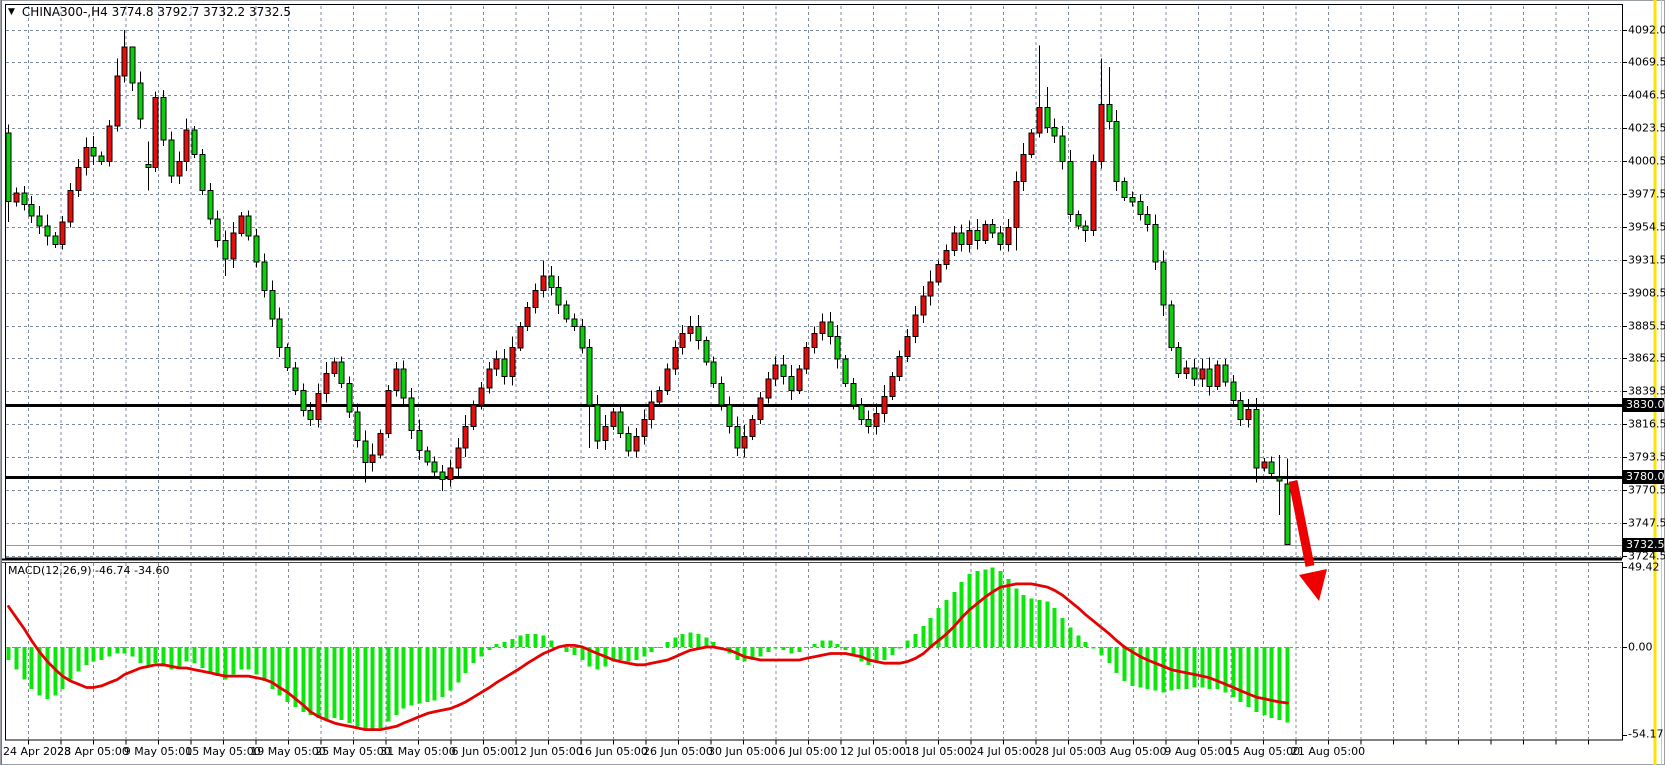  I want to click on price-axis-scale, so click(1639, 370).